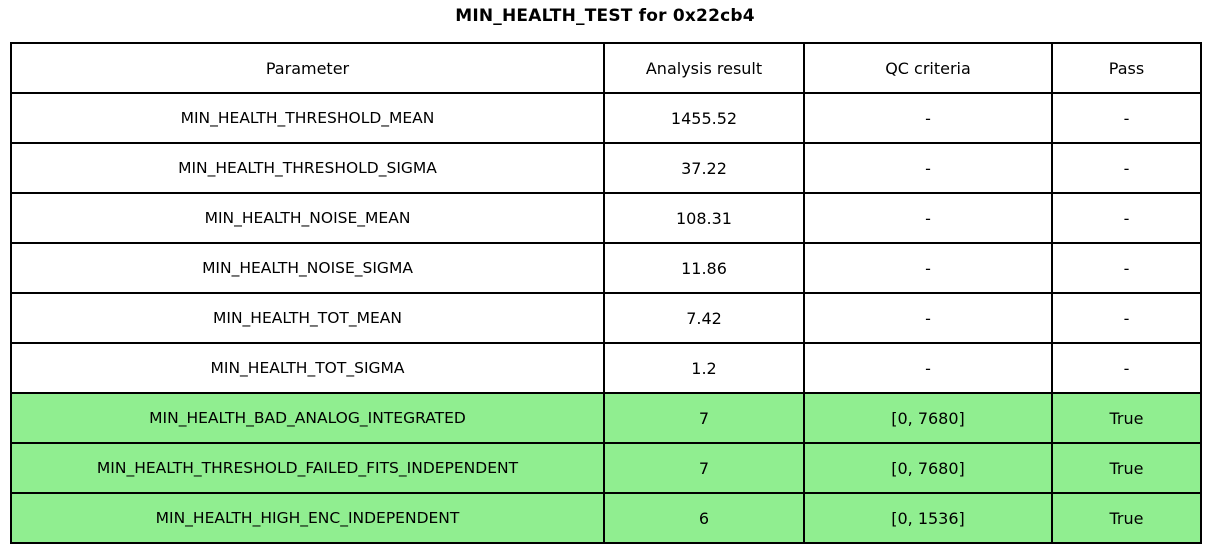 The image size is (1210, 553). I want to click on table-row: MIN_HEALTH_THRESHOLD_SIGMA 37.22 - -, so click(606, 168).